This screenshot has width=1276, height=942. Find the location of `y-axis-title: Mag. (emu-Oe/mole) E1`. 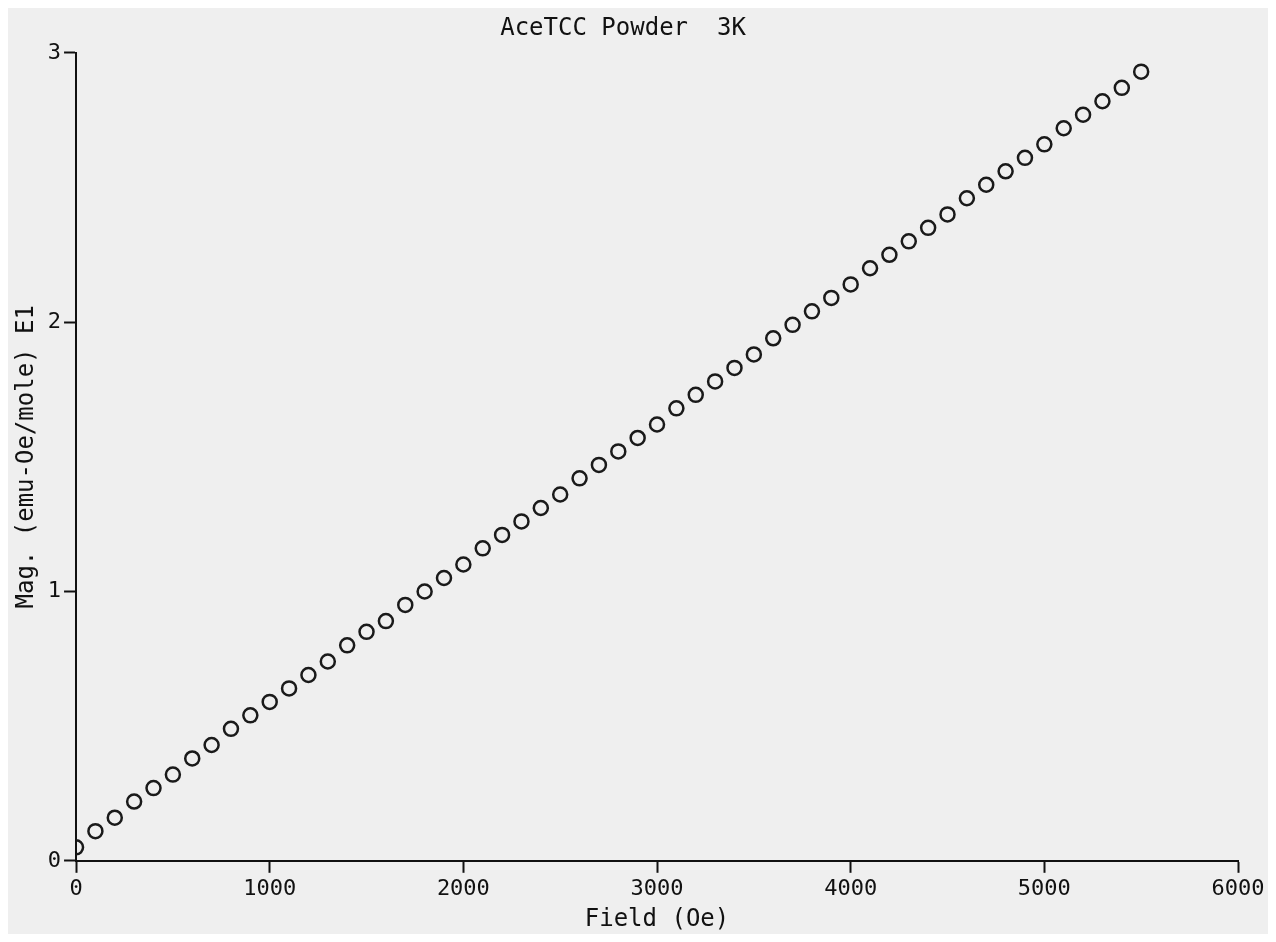

y-axis-title: Mag. (emu-Oe/mole) E1 is located at coordinates (24, 457).